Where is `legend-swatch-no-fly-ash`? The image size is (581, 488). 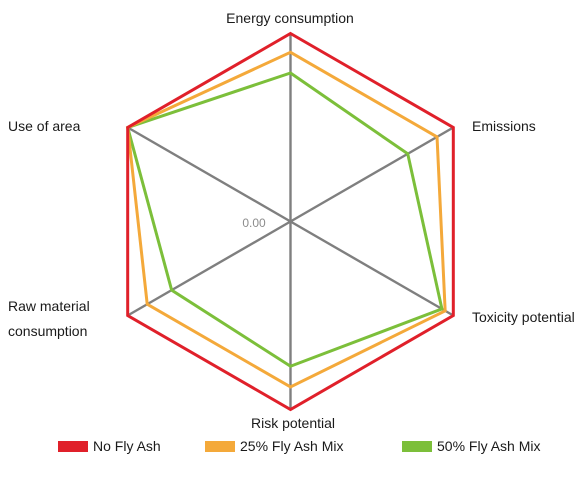
legend-swatch-no-fly-ash is located at coordinates (73, 446).